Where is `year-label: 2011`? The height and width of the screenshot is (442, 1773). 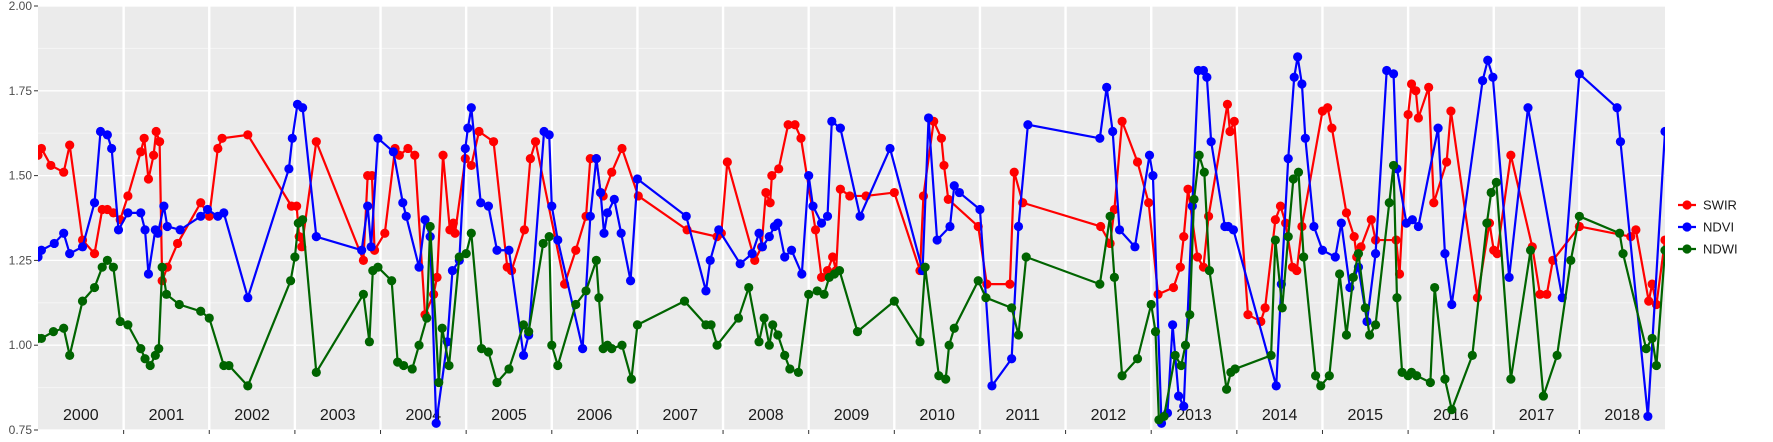
year-label: 2011 is located at coordinates (1023, 415).